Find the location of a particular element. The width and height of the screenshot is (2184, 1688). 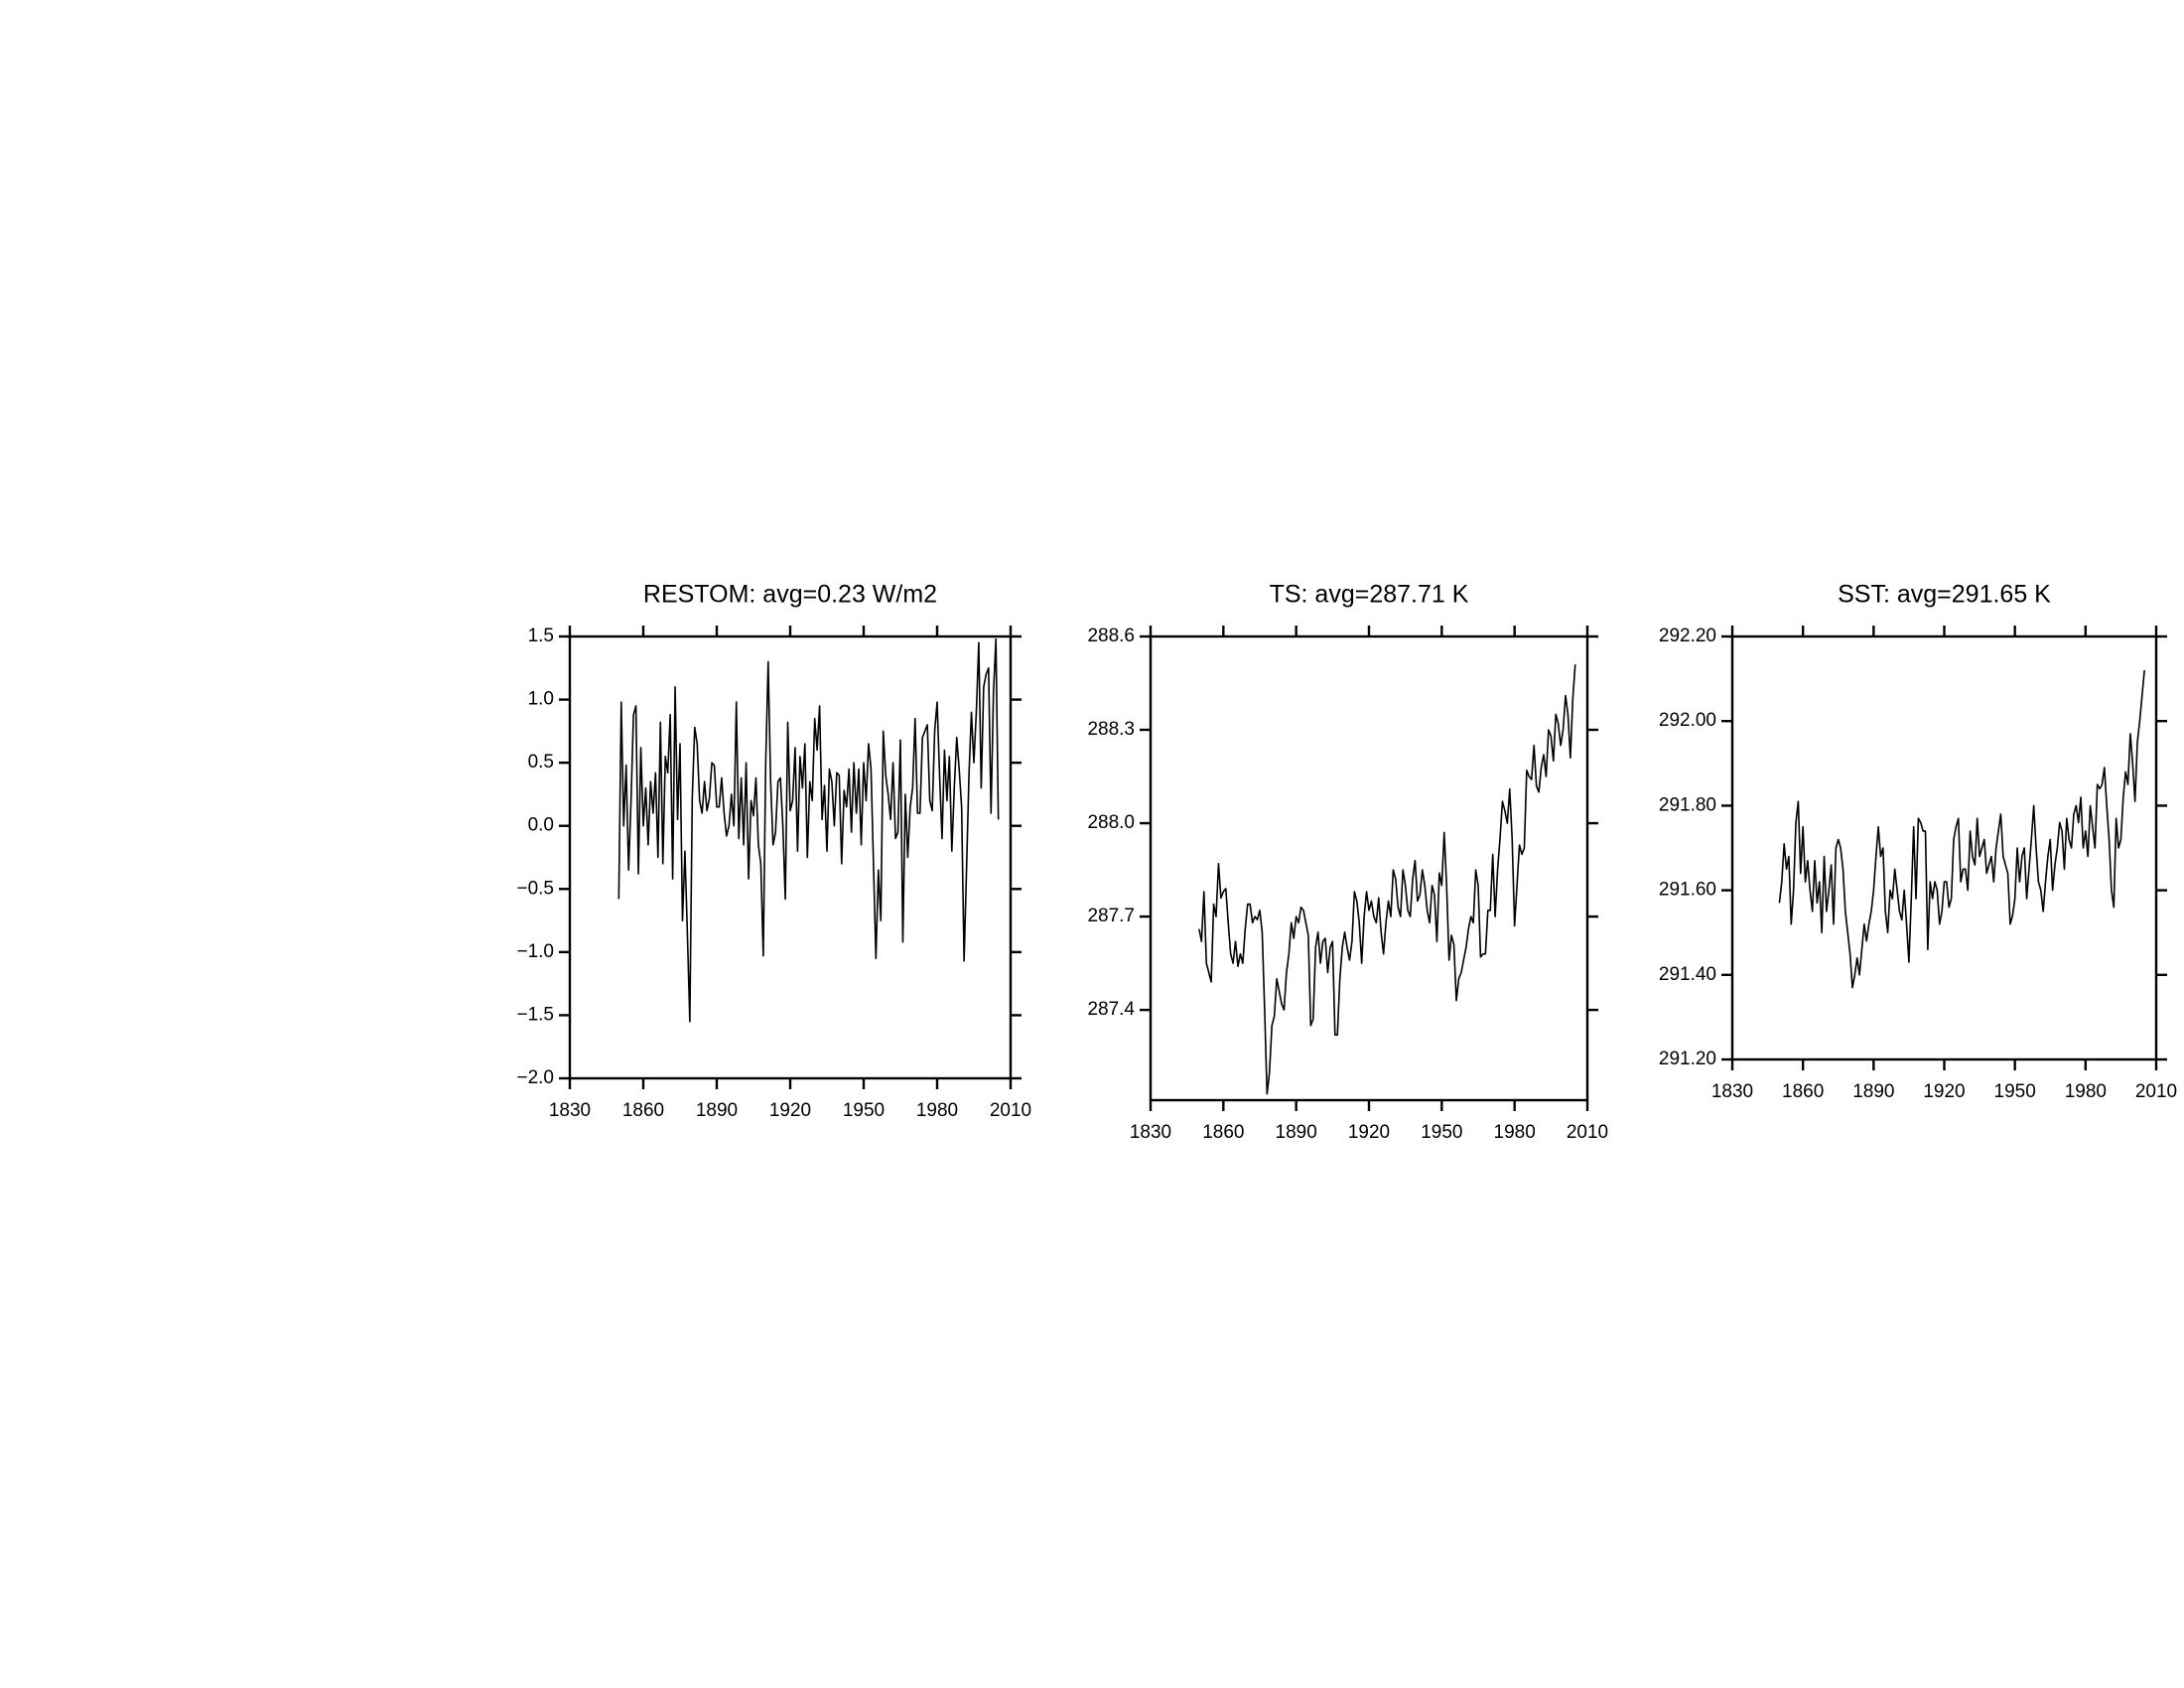

y-tick-label: 291.40 is located at coordinates (1687, 974).